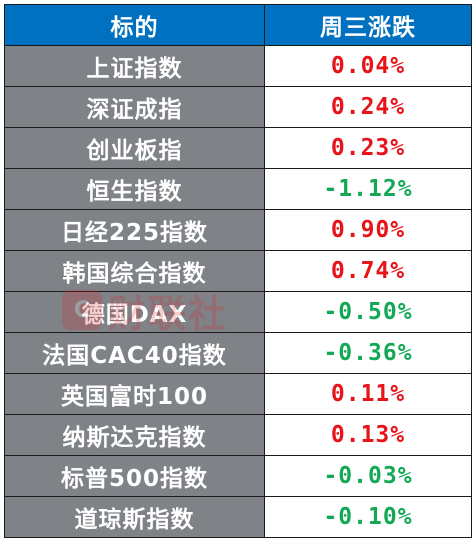 The image size is (475, 538). What do you see at coordinates (368, 476) in the screenshot?
I see `change-value-cell: -0.03%` at bounding box center [368, 476].